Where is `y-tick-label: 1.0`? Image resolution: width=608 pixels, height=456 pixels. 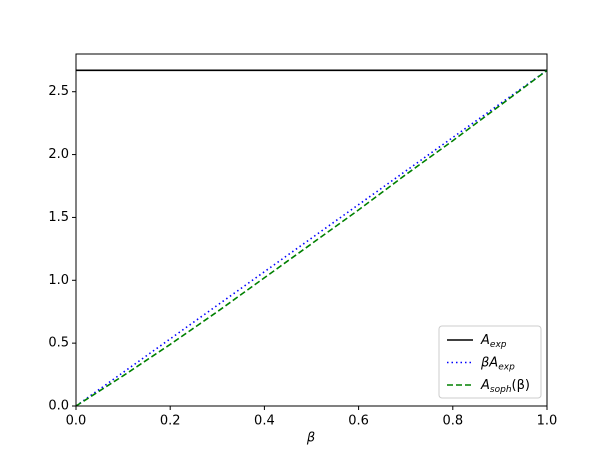
y-tick-label: 1.0 is located at coordinates (58, 280).